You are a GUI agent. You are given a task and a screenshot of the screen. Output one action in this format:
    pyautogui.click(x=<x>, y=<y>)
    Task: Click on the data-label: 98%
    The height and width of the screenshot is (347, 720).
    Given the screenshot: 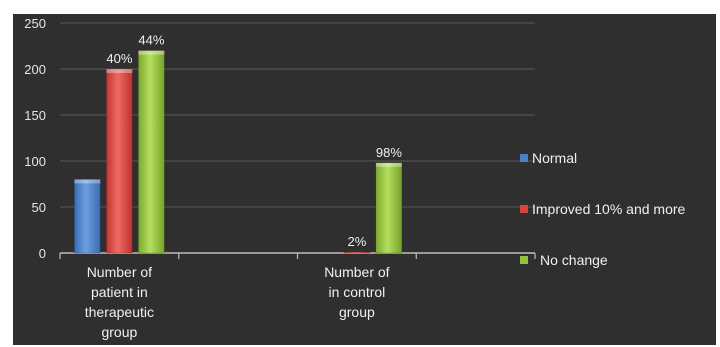 What is the action you would take?
    pyautogui.click(x=389, y=152)
    